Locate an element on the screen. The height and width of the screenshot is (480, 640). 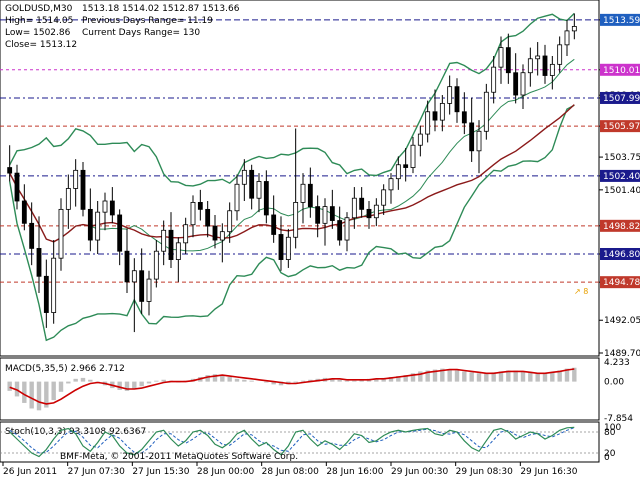
price-label-text: 1496.80 is located at coordinates (621, 255).